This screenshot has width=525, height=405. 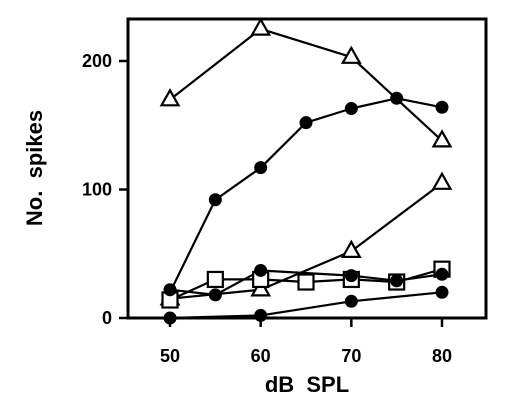 What do you see at coordinates (34, 168) in the screenshot?
I see `y-axis-label: No. spikes` at bounding box center [34, 168].